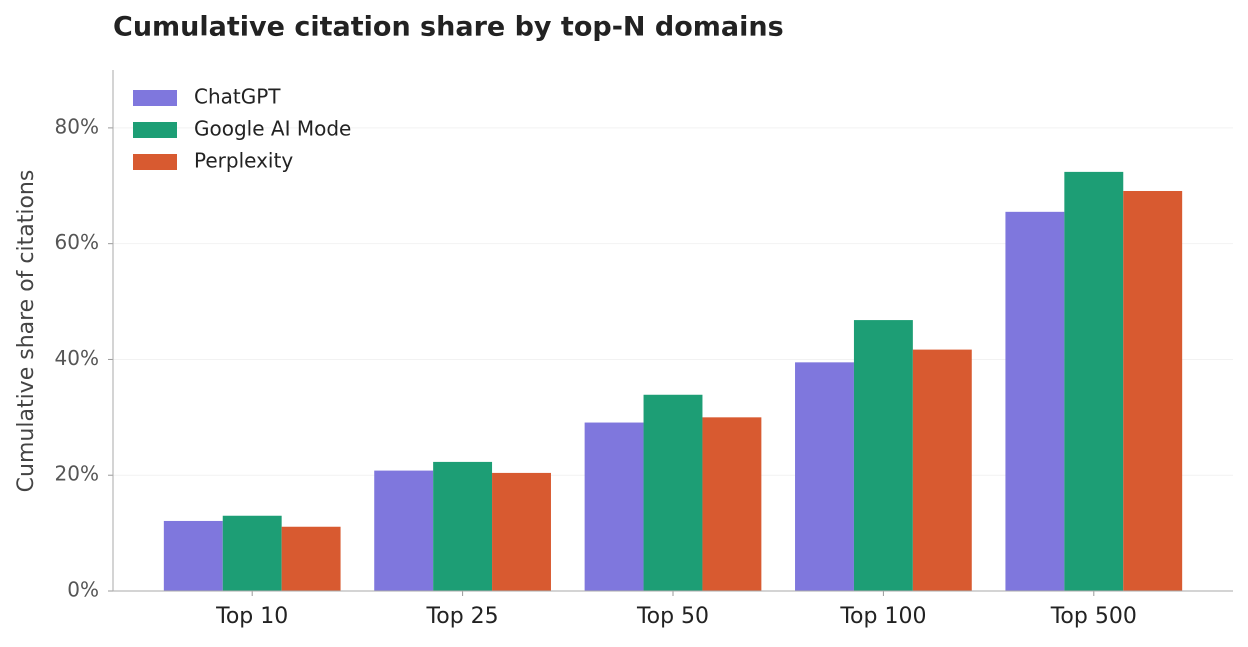 The image size is (1248, 647). What do you see at coordinates (272, 129) in the screenshot?
I see `legend-label: Google AI Mode` at bounding box center [272, 129].